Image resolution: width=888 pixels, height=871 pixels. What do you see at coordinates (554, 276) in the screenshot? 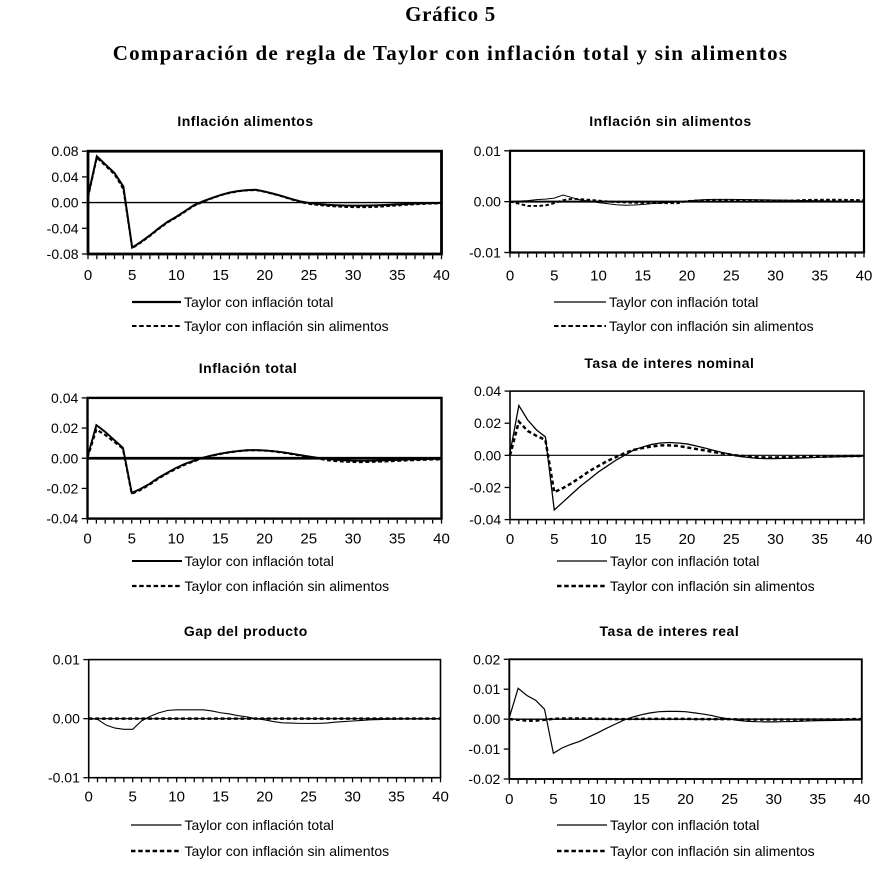
I see `x-tick-label: 5` at bounding box center [554, 276].